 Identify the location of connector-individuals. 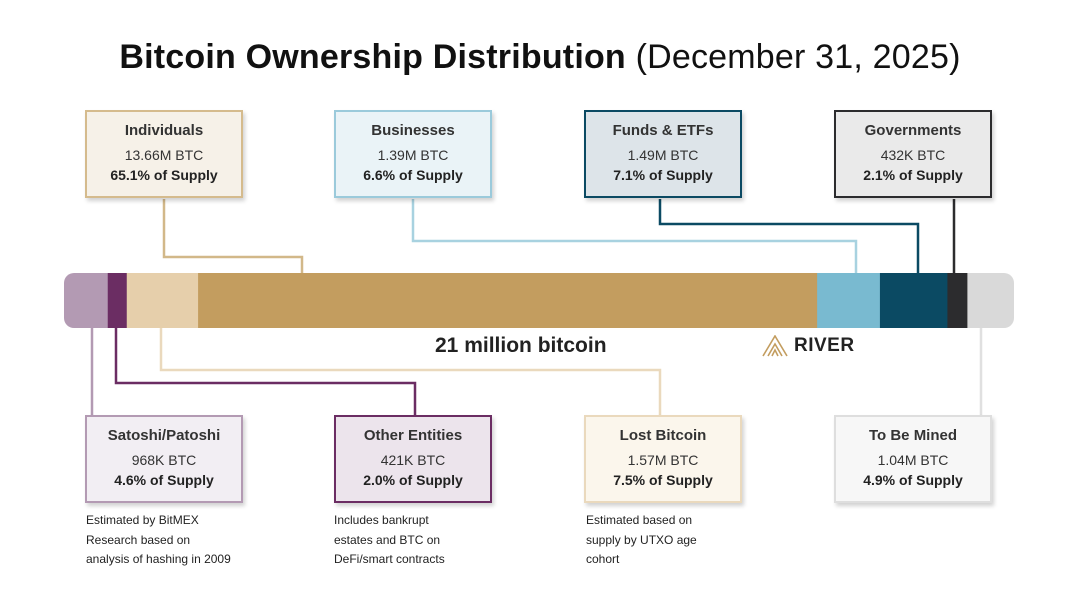
(233, 236).